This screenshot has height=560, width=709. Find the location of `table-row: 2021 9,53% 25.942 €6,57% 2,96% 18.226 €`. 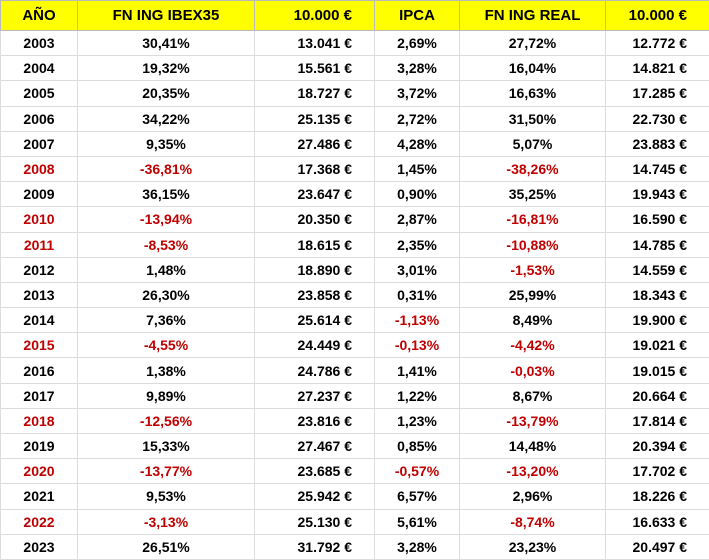

table-row: 2021 9,53% 25.942 €6,57% 2,96% 18.226 € is located at coordinates (354, 496).